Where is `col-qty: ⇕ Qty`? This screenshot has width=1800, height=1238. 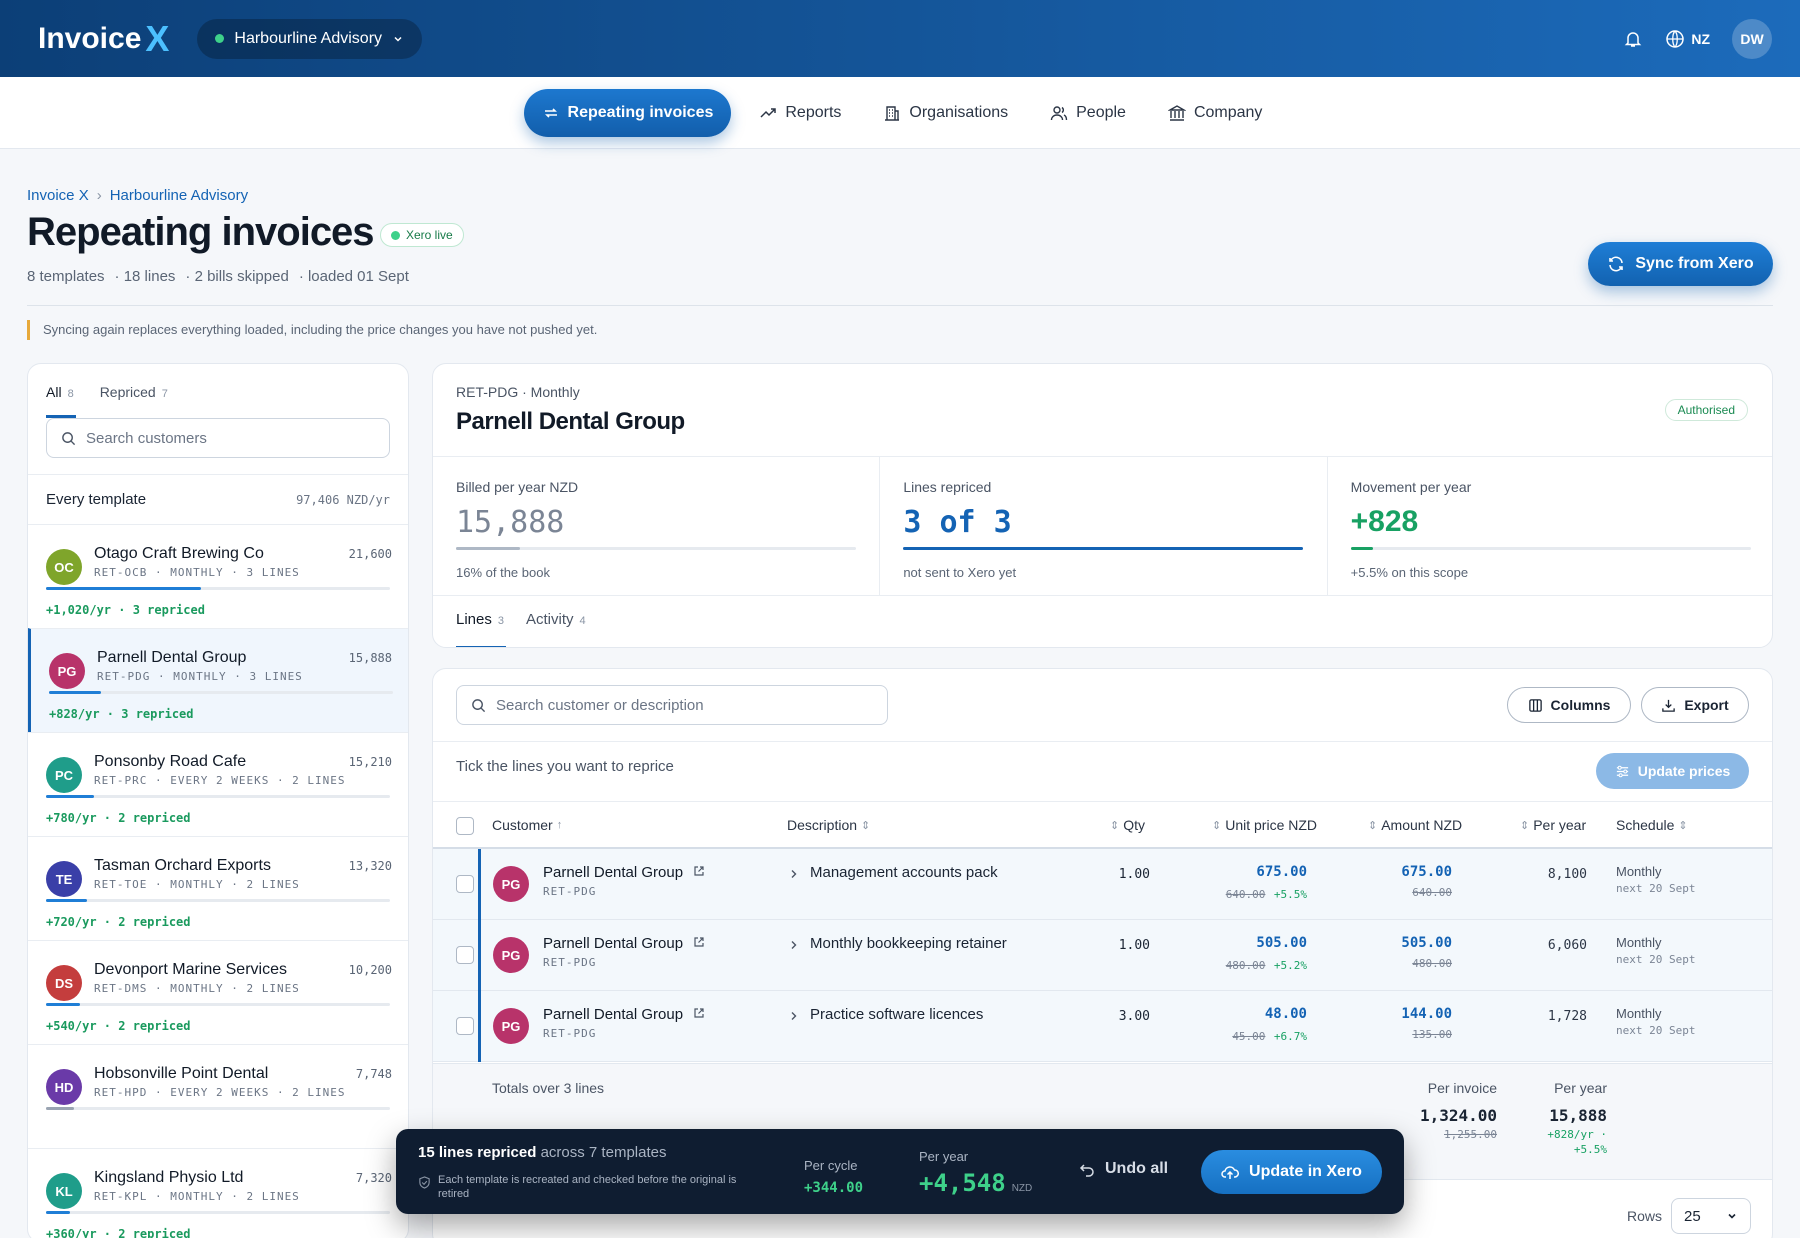
col-qty: ⇕ Qty is located at coordinates (1127, 825).